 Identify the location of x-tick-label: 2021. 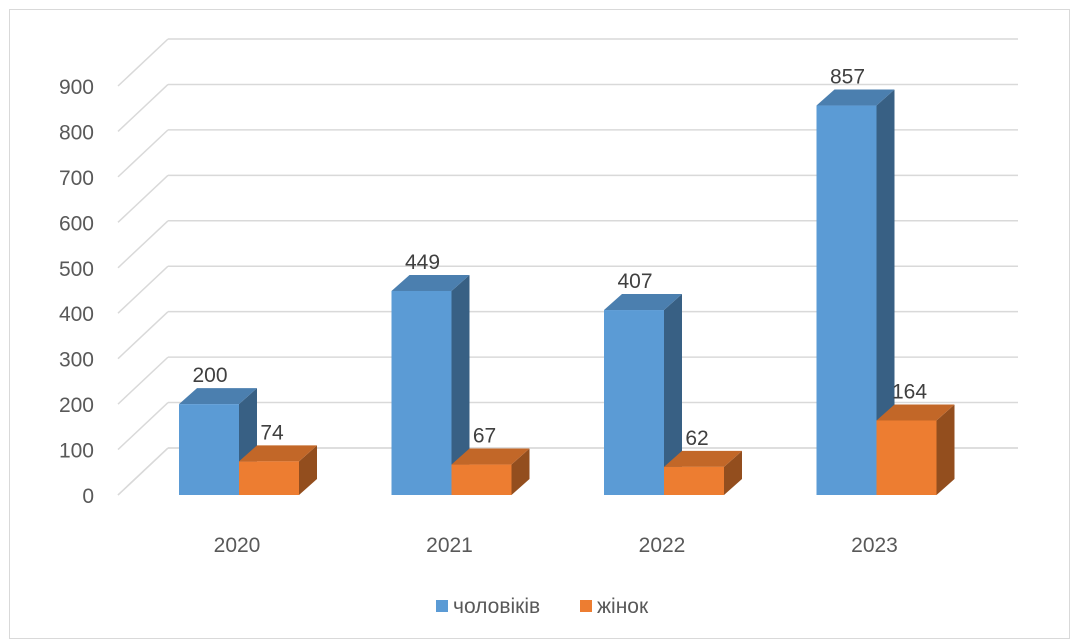
(449, 545).